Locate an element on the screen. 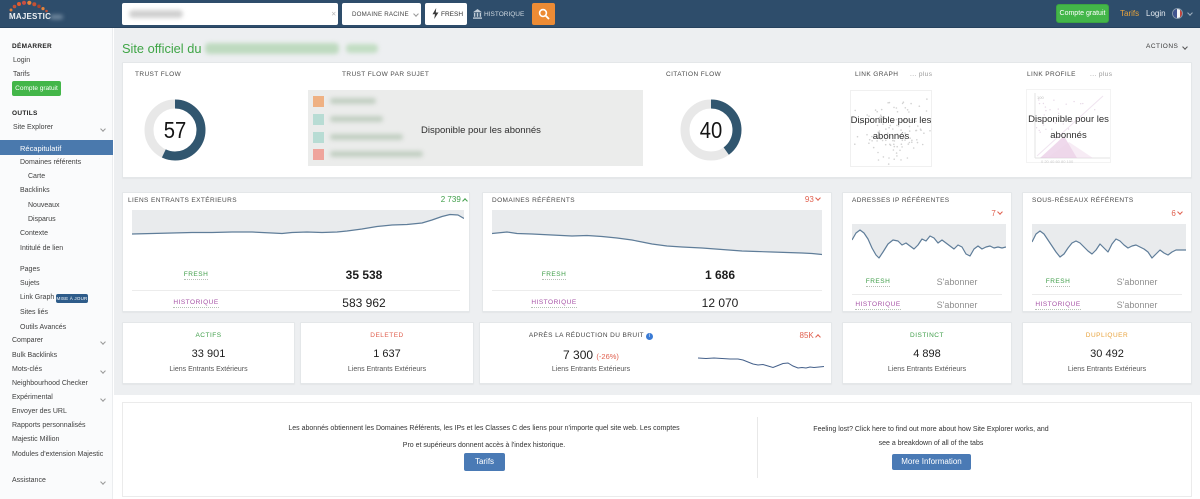 This screenshot has width=1200, height=499. svg-text: 100 is located at coordinates (1040, 97).